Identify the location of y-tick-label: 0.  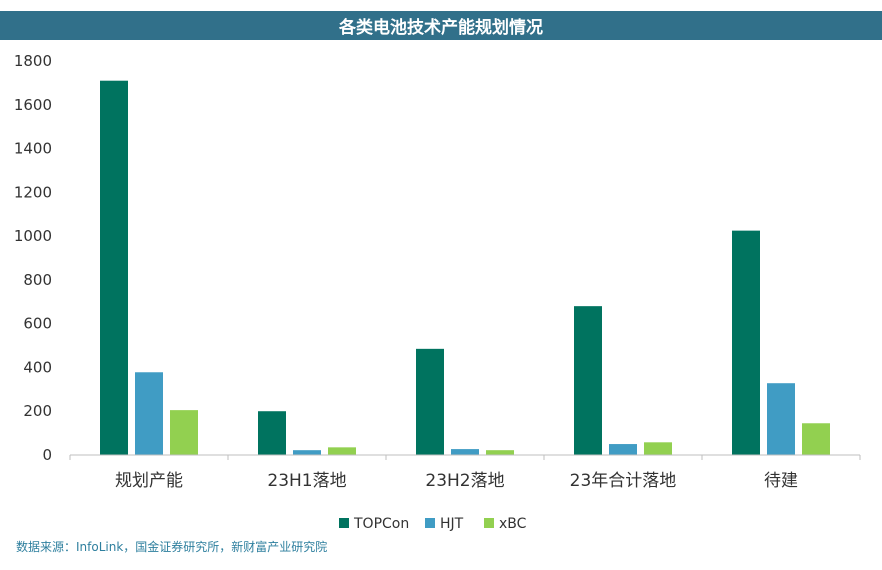
(47, 455).